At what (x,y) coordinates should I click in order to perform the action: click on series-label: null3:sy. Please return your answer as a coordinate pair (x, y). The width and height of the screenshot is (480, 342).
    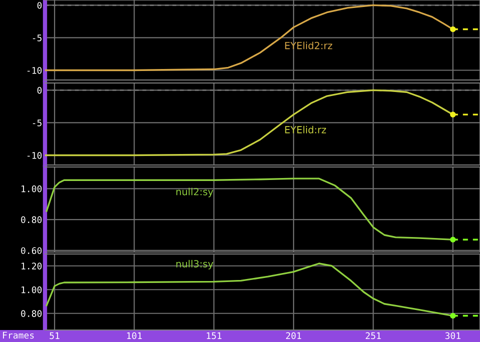
    Looking at the image, I should click on (195, 265).